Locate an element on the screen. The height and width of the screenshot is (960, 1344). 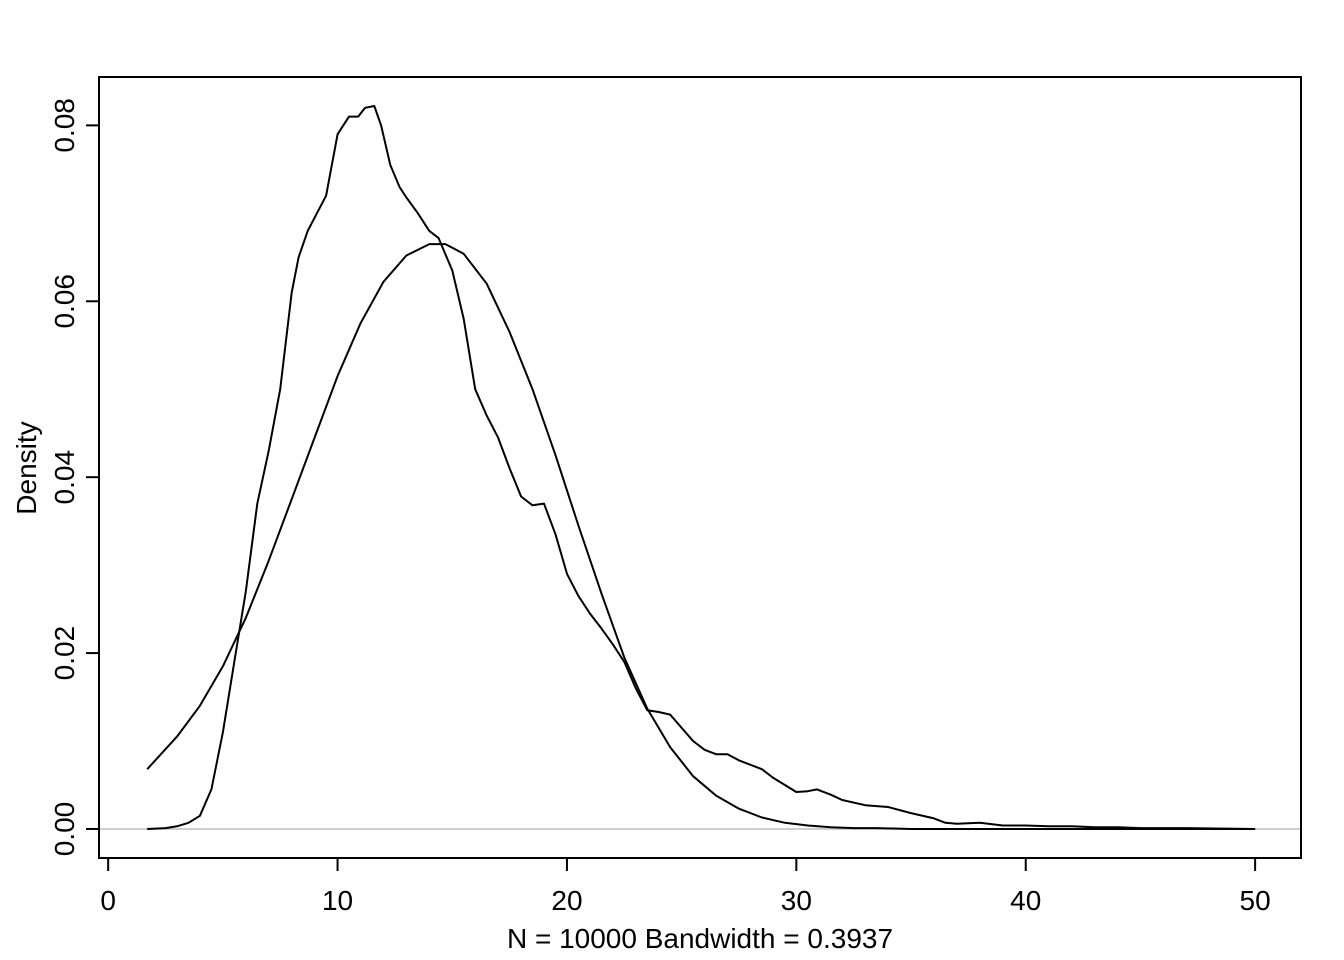
y-tick-label: 0.02 is located at coordinates (64, 653).